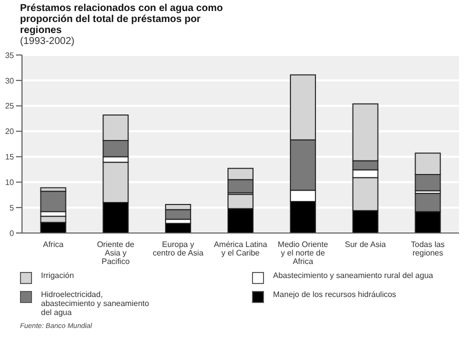 The image size is (467, 346). What do you see at coordinates (10, 131) in the screenshot?
I see `y-tick-label: 20` at bounding box center [10, 131].